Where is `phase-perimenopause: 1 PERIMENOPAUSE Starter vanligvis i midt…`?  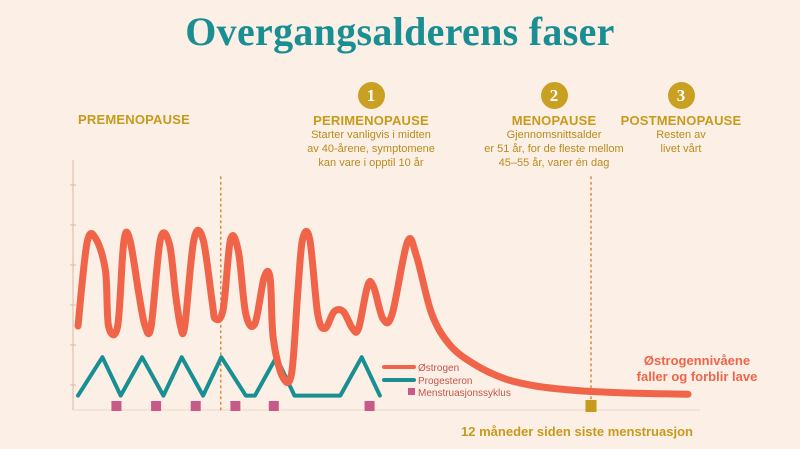 phase-perimenopause: 1 PERIMENOPAUSE Starter vanligvis i midt… is located at coordinates (371, 126).